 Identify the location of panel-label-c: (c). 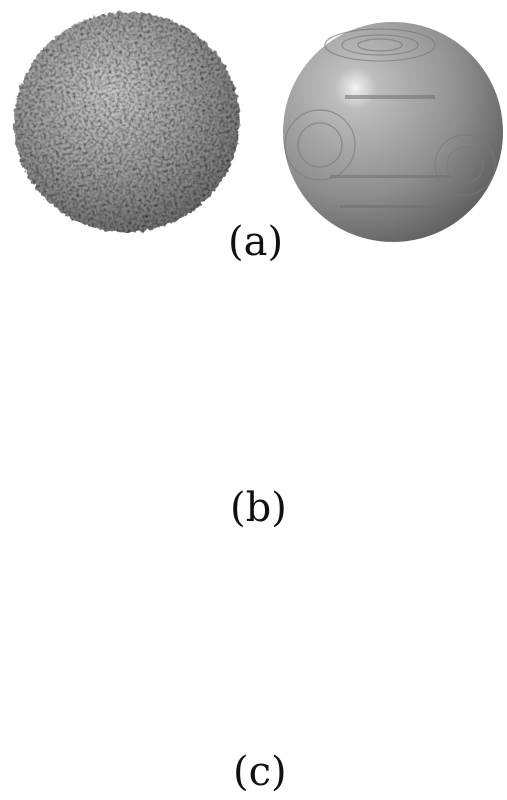
(260, 772).